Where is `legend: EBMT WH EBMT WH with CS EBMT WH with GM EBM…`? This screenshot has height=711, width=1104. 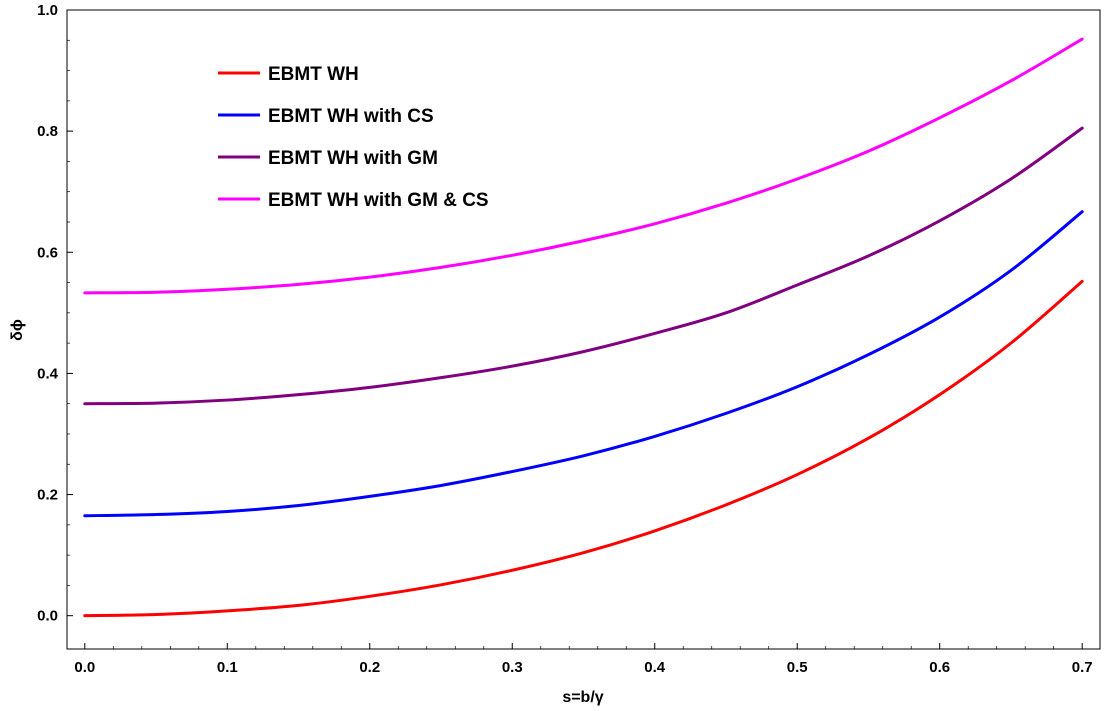 legend: EBMT WH EBMT WH with CS EBMT WH with GM EBM… is located at coordinates (353, 137).